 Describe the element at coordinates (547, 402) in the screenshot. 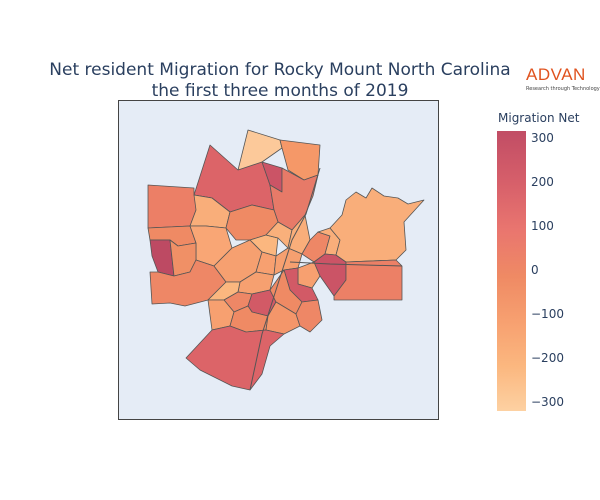

I see `colorbar-tick: −300` at that location.